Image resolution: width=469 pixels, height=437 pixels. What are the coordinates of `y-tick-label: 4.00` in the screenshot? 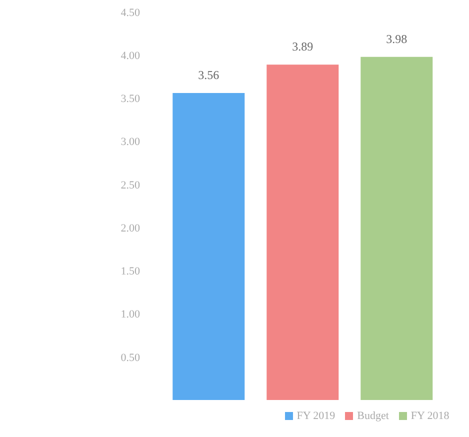 It's located at (130, 56).